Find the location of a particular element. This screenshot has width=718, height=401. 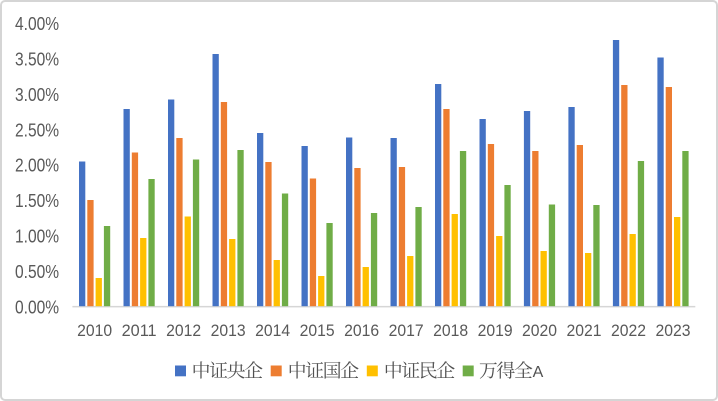

svg-text: 2011 is located at coordinates (139, 331).